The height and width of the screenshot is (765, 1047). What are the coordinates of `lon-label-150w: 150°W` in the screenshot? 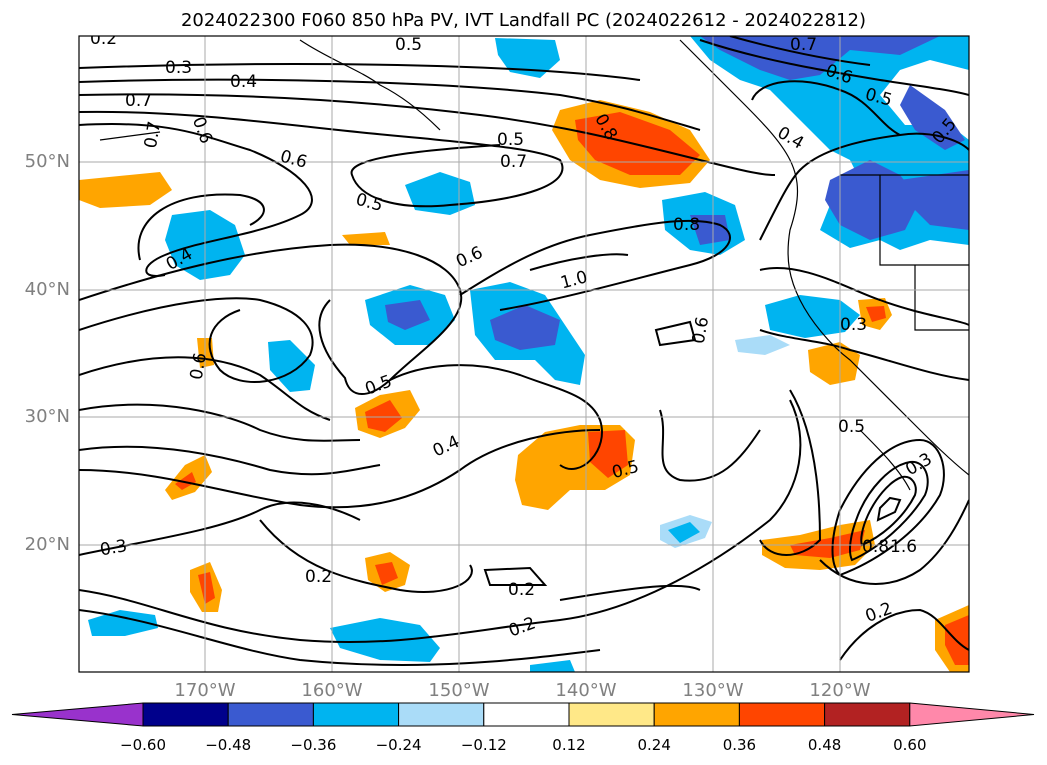 It's located at (459, 690).